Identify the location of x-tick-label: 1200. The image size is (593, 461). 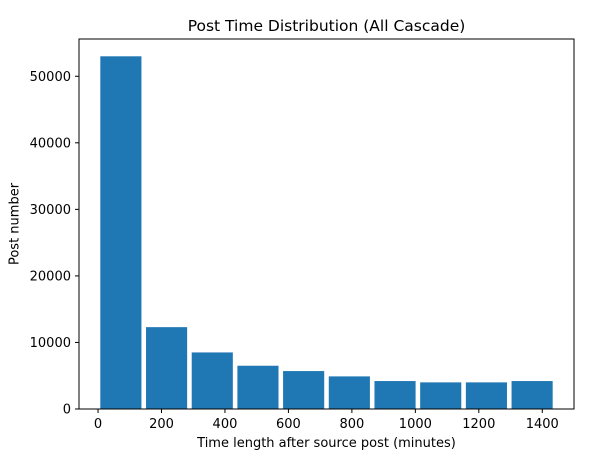
(478, 424).